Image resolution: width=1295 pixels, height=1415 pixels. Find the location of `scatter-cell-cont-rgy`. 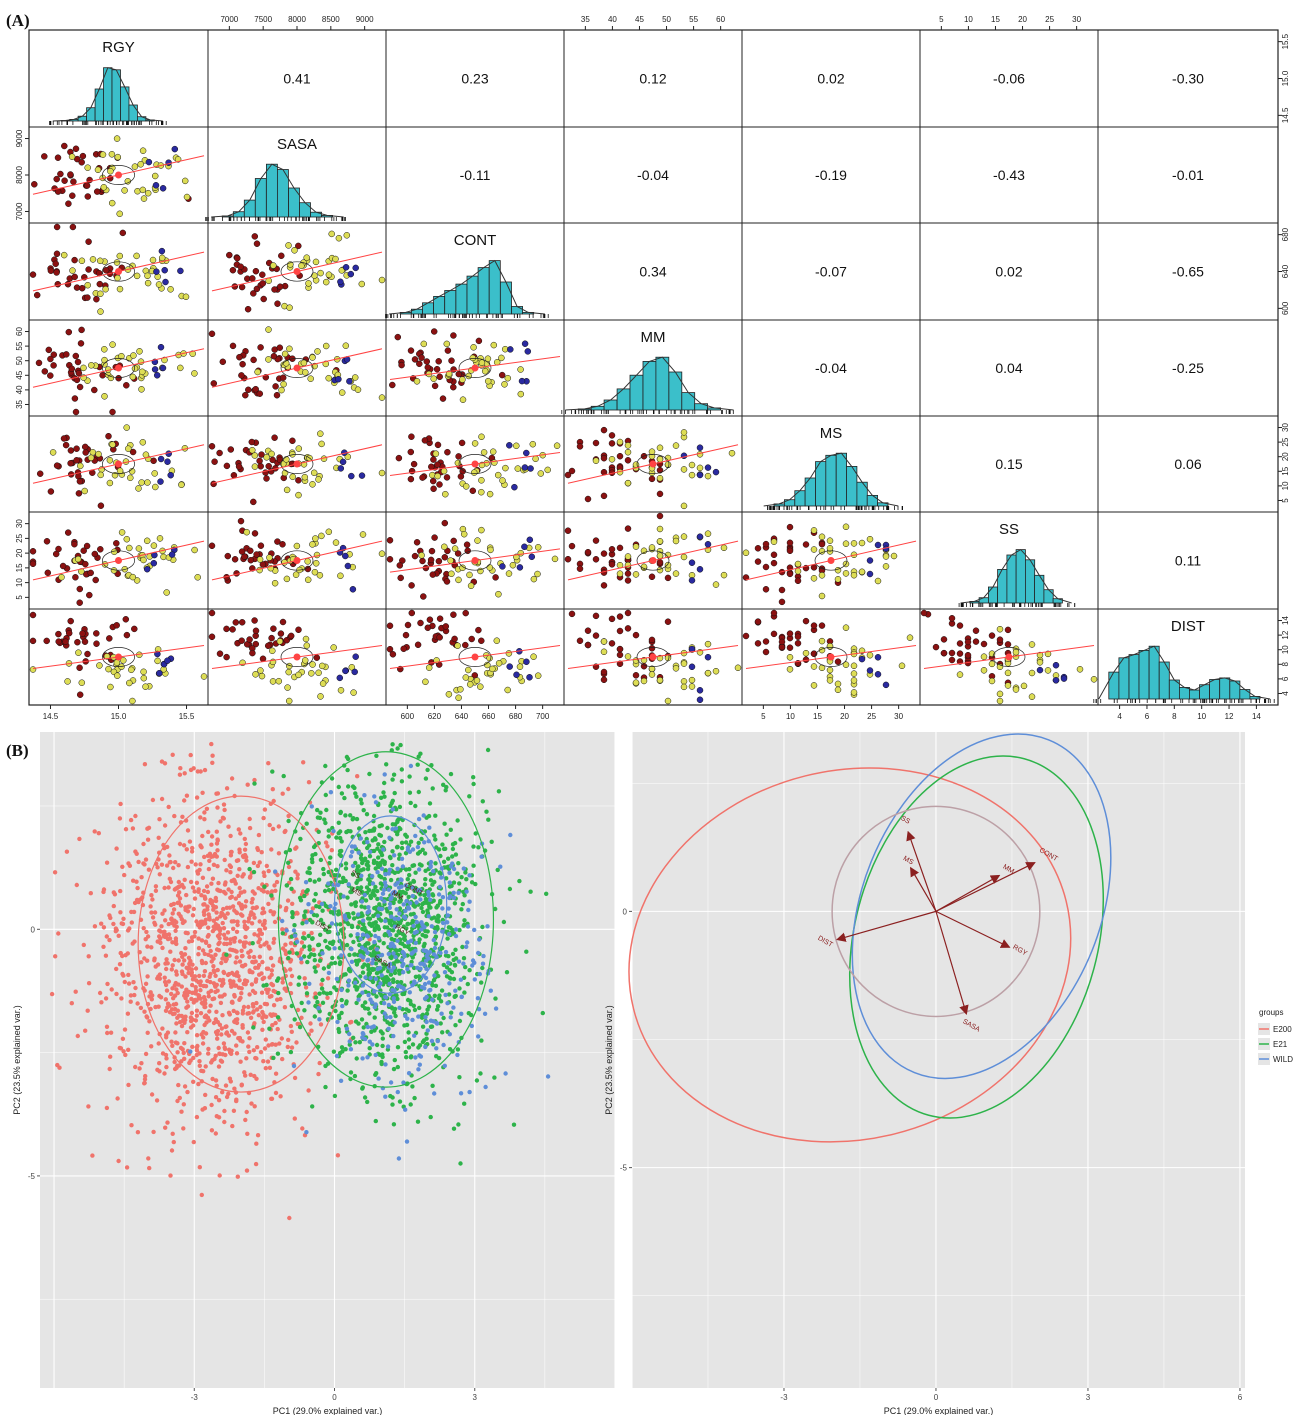

scatter-cell-cont-rgy is located at coordinates (117, 269).